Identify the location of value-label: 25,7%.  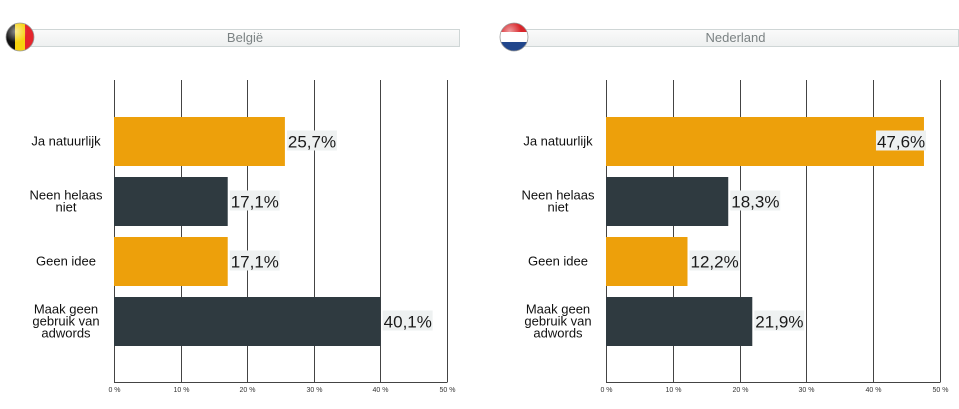
(312, 142).